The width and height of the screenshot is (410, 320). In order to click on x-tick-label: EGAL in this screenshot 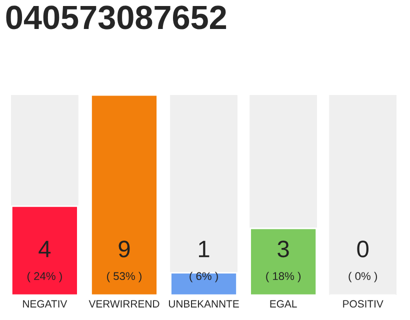, I will do `click(283, 304)`.